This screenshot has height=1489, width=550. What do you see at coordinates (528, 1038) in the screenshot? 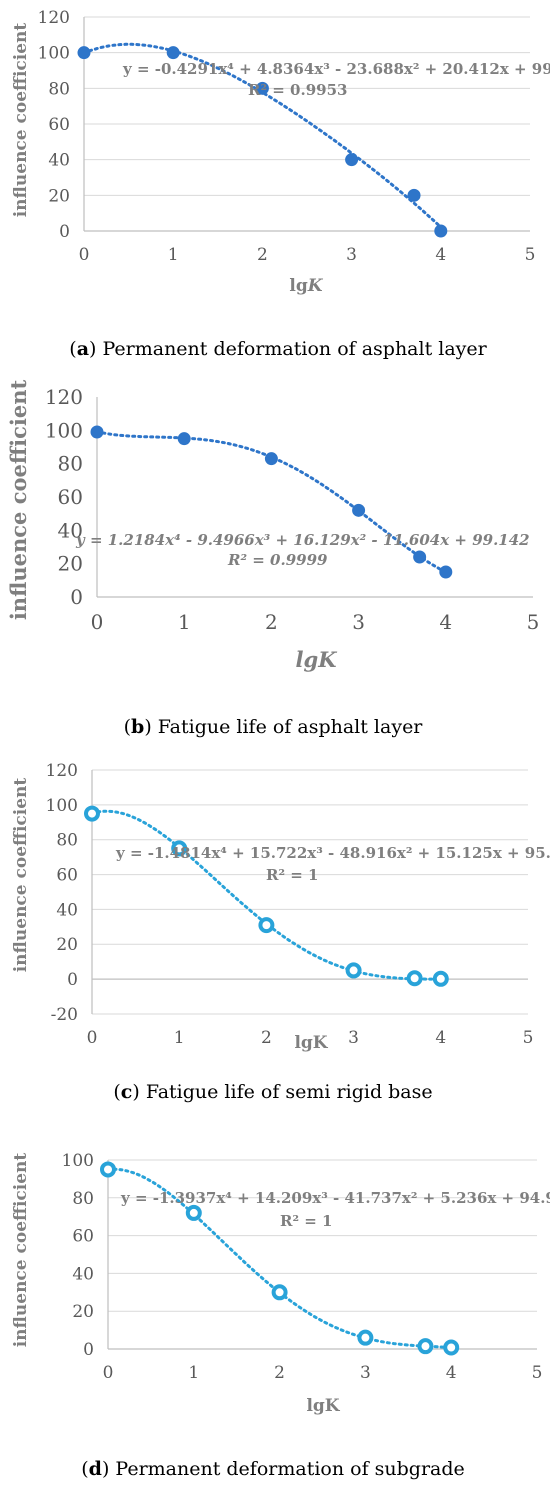
I see `chart-c-x-tick-label: 5` at bounding box center [528, 1038].